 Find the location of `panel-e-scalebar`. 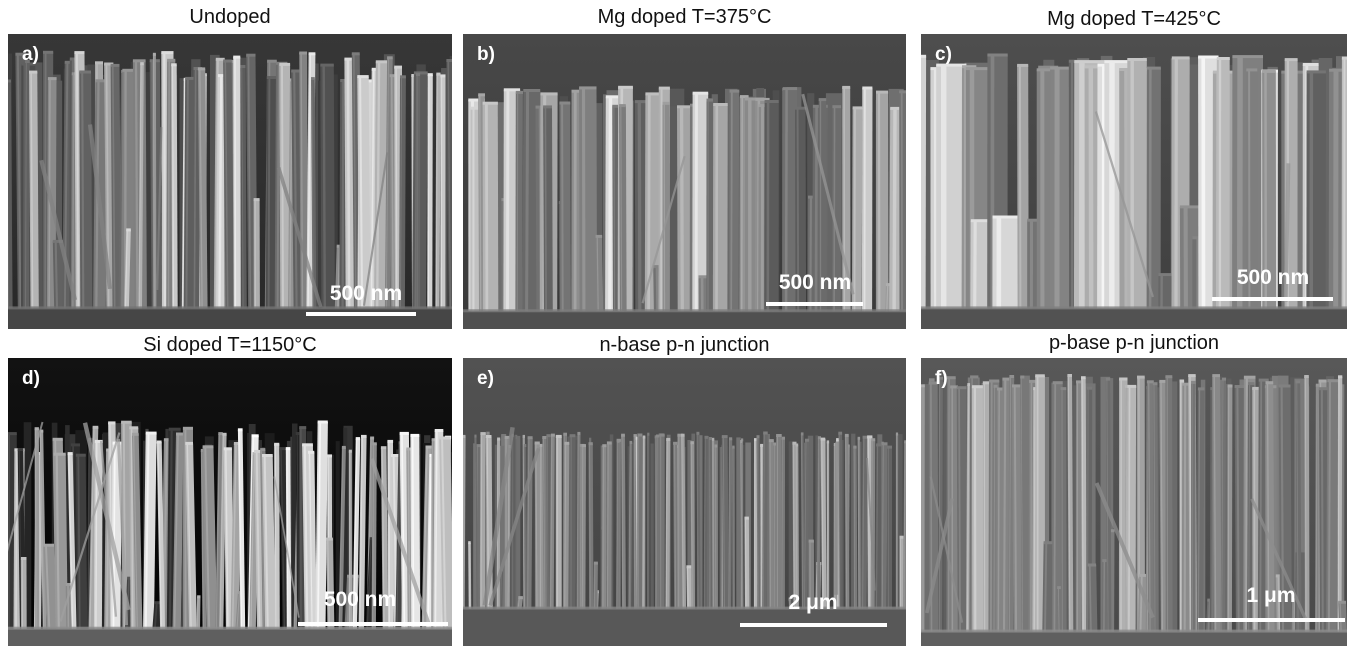

panel-e-scalebar is located at coordinates (813, 625).